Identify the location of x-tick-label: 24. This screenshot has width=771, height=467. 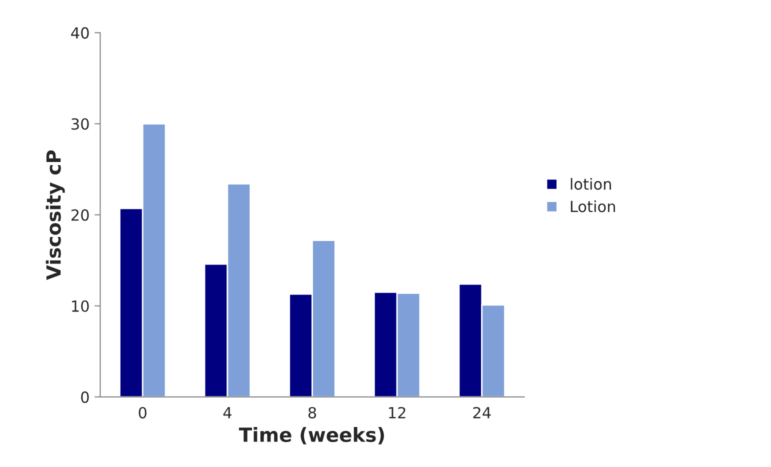
(482, 412).